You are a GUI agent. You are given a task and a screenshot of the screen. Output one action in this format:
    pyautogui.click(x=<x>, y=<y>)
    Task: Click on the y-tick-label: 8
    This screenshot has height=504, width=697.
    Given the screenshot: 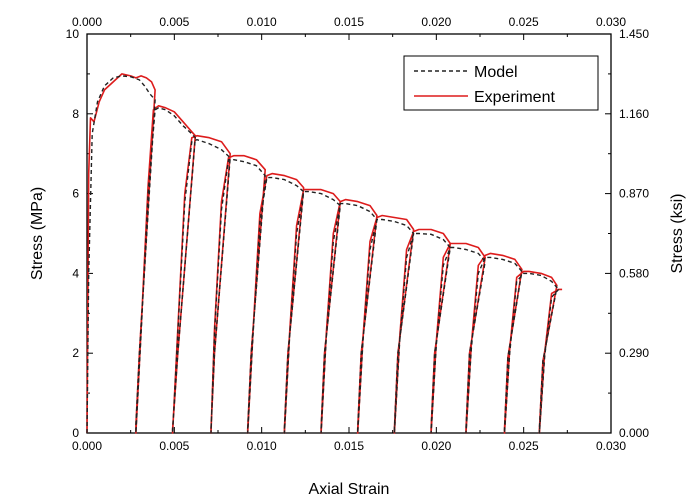 What is the action you would take?
    pyautogui.click(x=75, y=114)
    